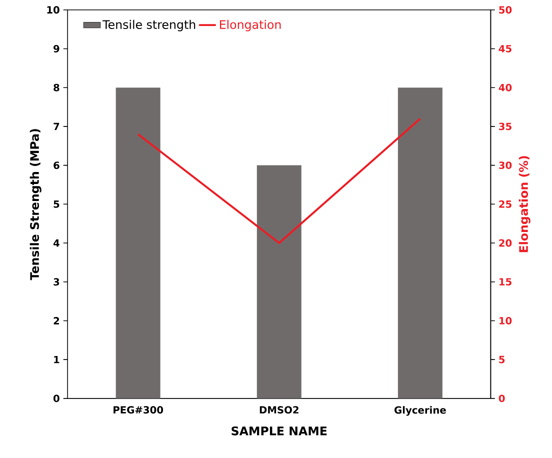 The height and width of the screenshot is (458, 552). What do you see at coordinates (279, 431) in the screenshot?
I see `x-axis-title: SAMPLE NAME` at bounding box center [279, 431].